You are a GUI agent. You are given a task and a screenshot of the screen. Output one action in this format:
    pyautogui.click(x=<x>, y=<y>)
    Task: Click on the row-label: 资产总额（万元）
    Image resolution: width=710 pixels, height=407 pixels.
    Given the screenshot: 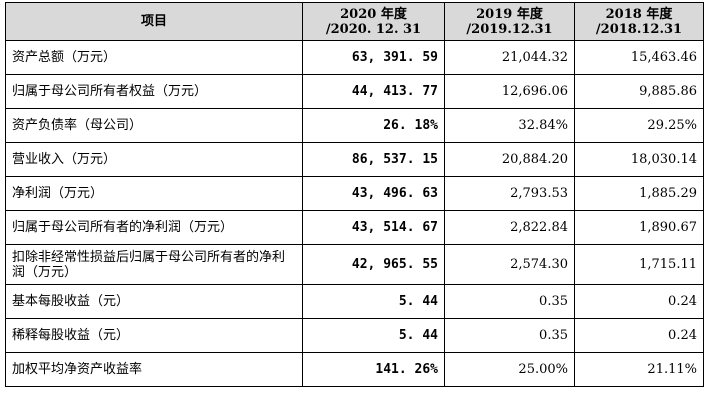 What is the action you would take?
    pyautogui.click(x=154, y=57)
    